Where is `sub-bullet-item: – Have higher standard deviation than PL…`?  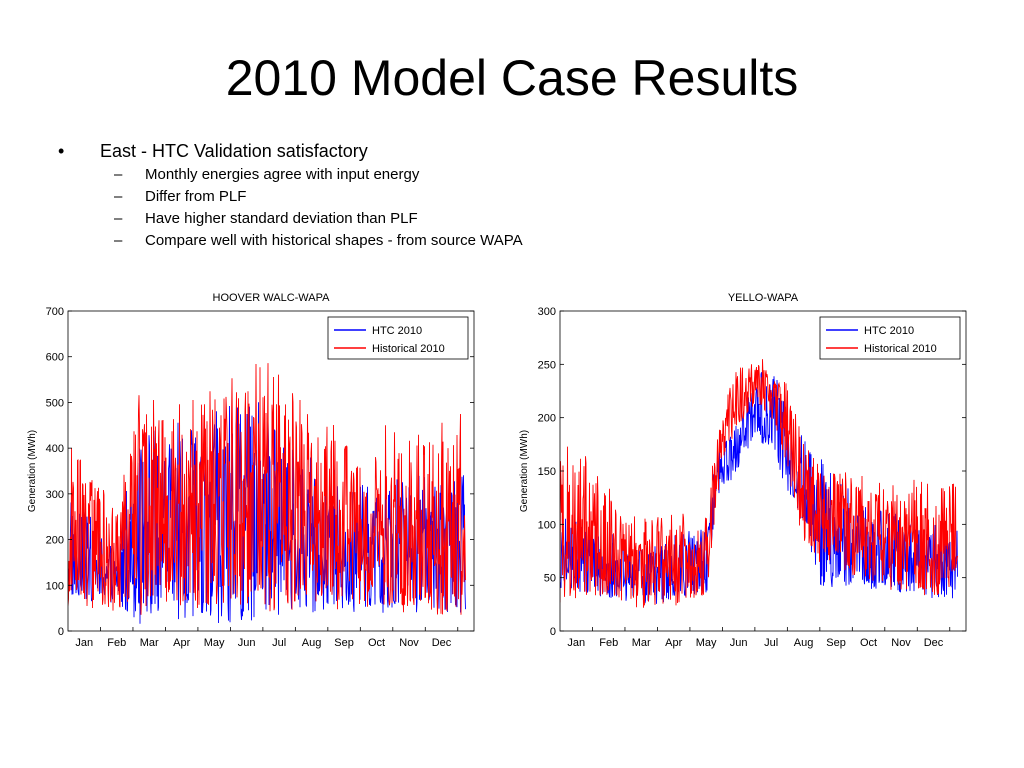
sub-bullet-item: – Have higher standard deviation than PL… is located at coordinates (508, 219).